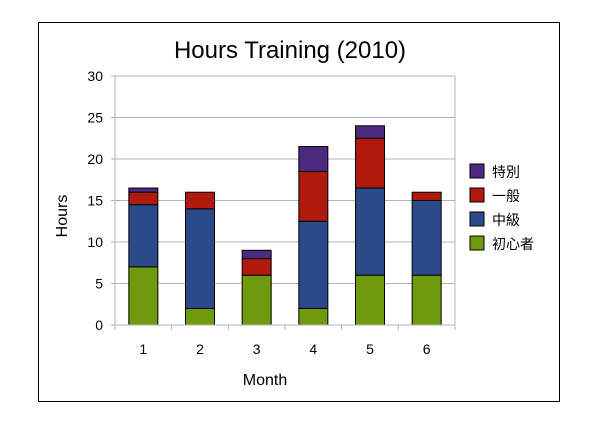 The height and width of the screenshot is (427, 600). Describe the element at coordinates (99, 284) in the screenshot. I see `y-tick-label: 5` at that location.